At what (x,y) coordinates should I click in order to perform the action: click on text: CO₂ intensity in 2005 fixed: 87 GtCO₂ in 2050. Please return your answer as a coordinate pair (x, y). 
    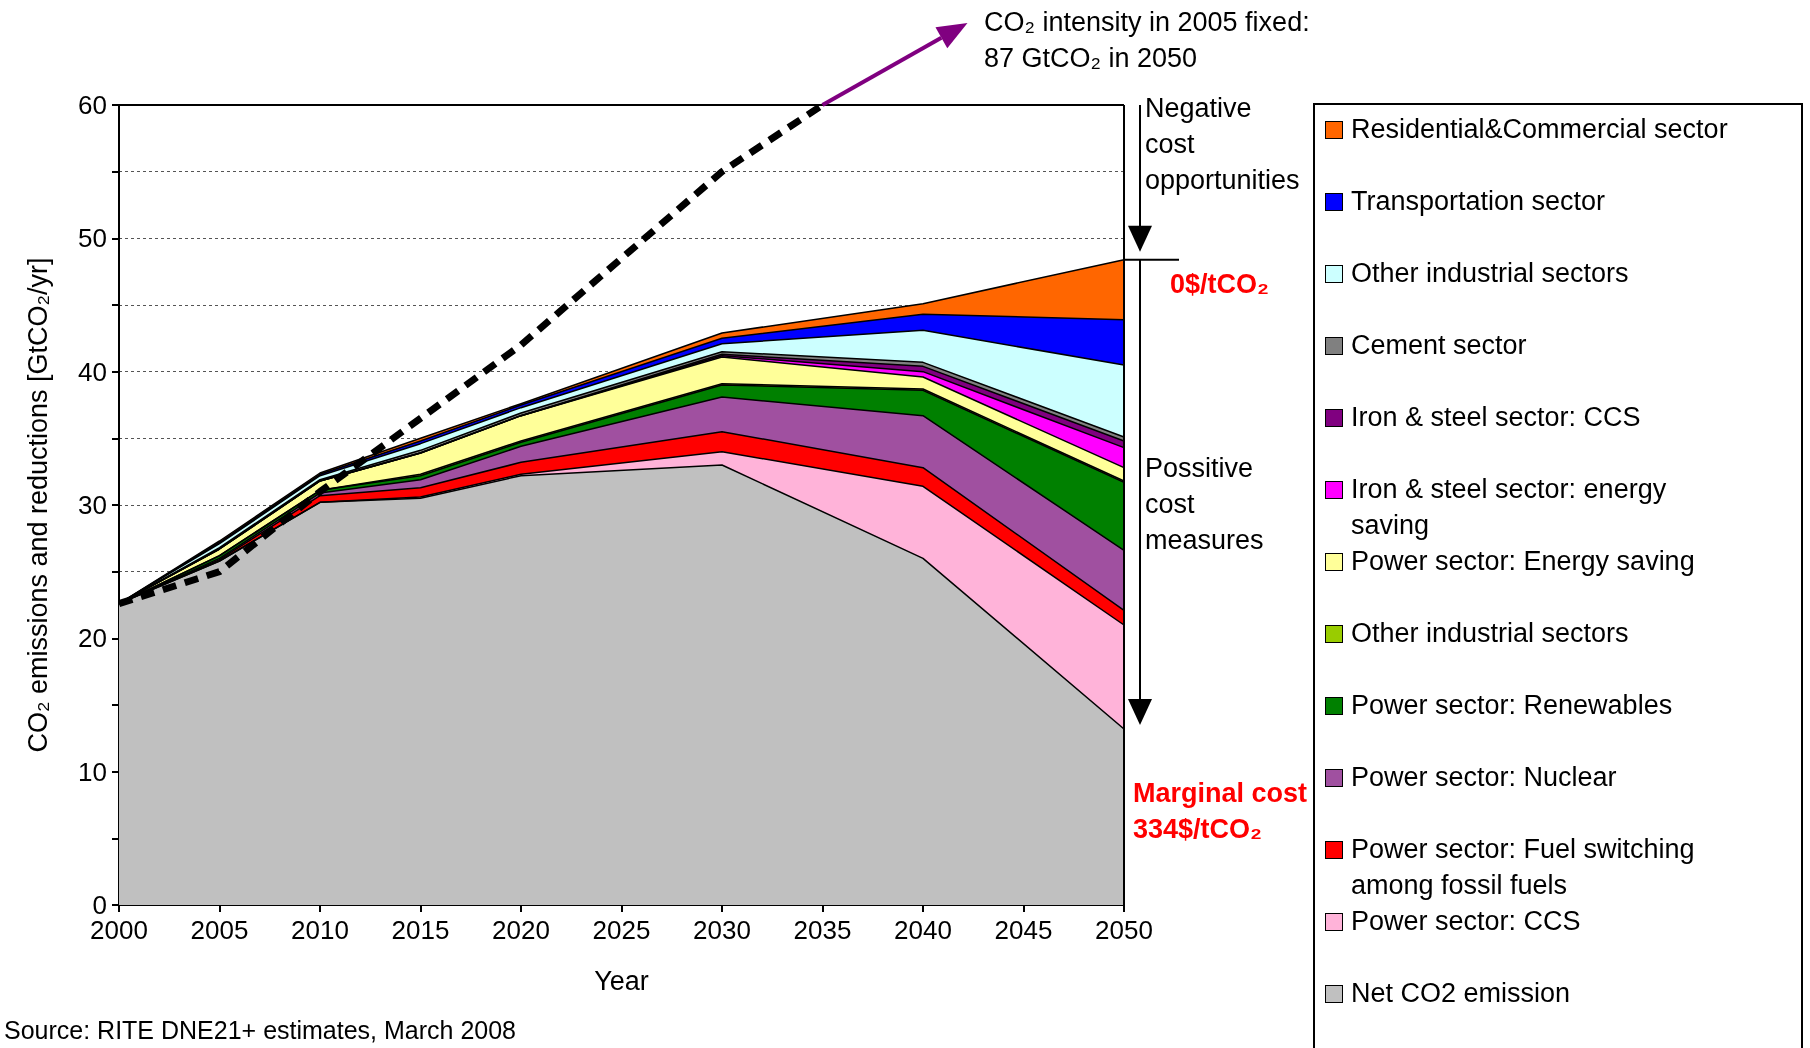
    Looking at the image, I should click on (1147, 40).